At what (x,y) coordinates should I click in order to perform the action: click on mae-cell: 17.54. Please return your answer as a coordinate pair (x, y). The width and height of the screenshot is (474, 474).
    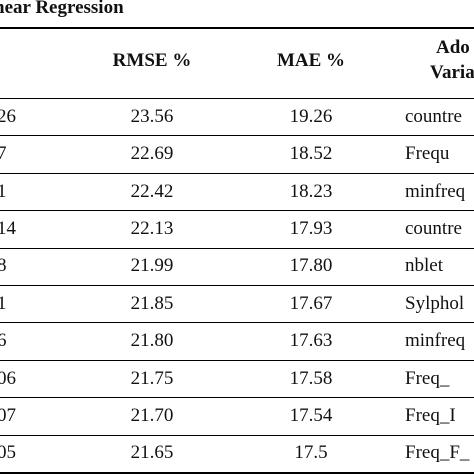
    Looking at the image, I should click on (311, 415).